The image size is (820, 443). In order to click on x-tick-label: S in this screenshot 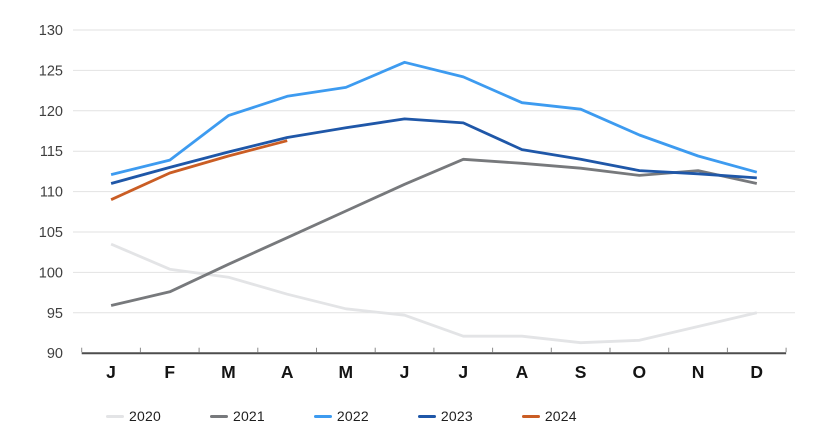, I will do `click(581, 372)`.